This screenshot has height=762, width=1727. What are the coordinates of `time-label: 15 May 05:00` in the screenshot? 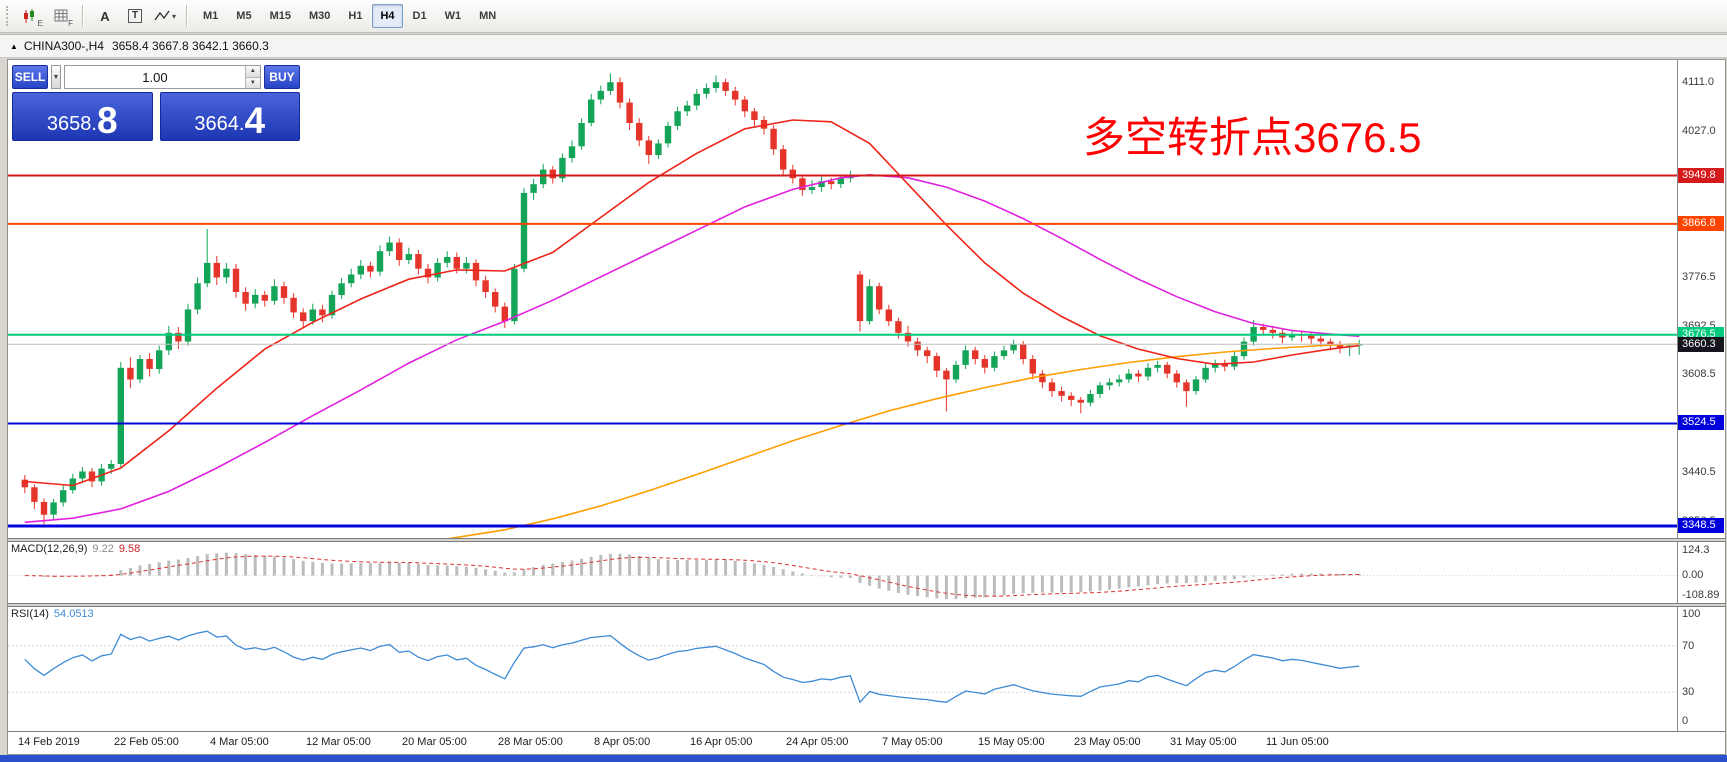 It's located at (1011, 742).